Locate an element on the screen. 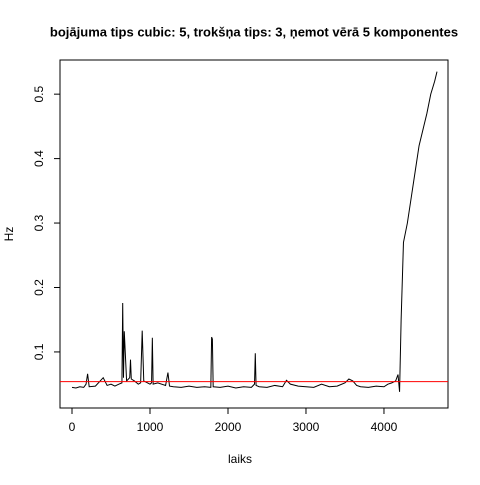 The image size is (480, 485). y-tick-label: 0.2 is located at coordinates (39, 287).